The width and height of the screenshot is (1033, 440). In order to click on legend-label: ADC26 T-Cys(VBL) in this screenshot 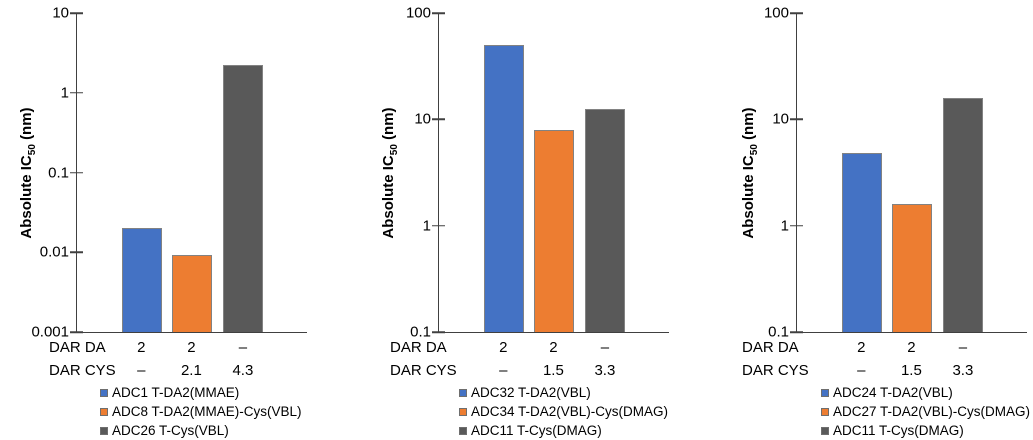, I will do `click(170, 430)`.